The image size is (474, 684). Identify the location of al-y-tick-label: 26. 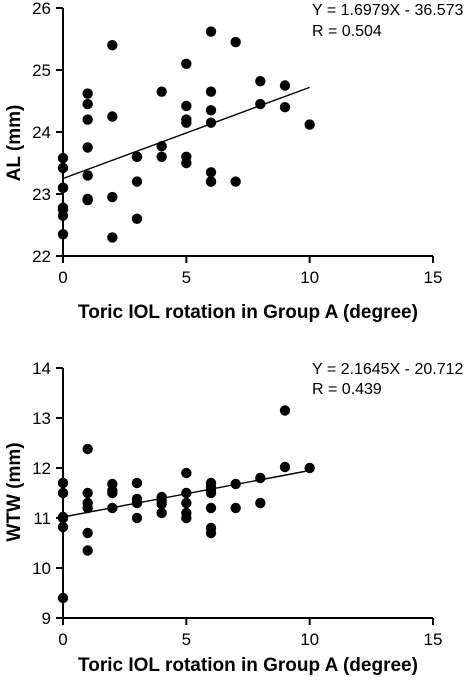
(41, 9).